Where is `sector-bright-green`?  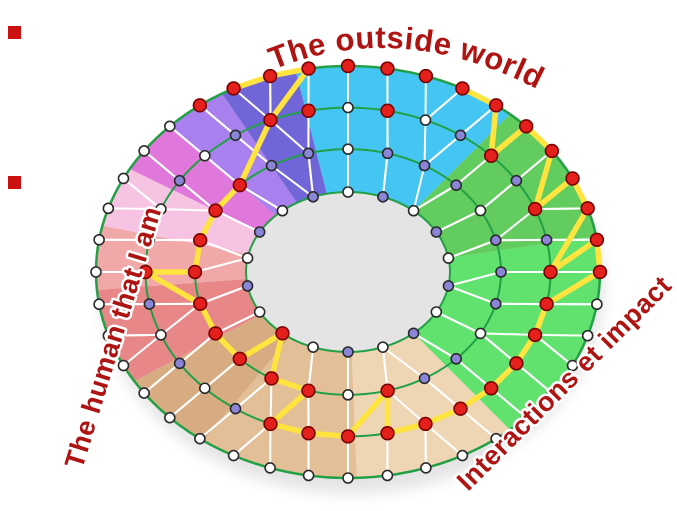
sector-bright-green is located at coordinates (507, 333).